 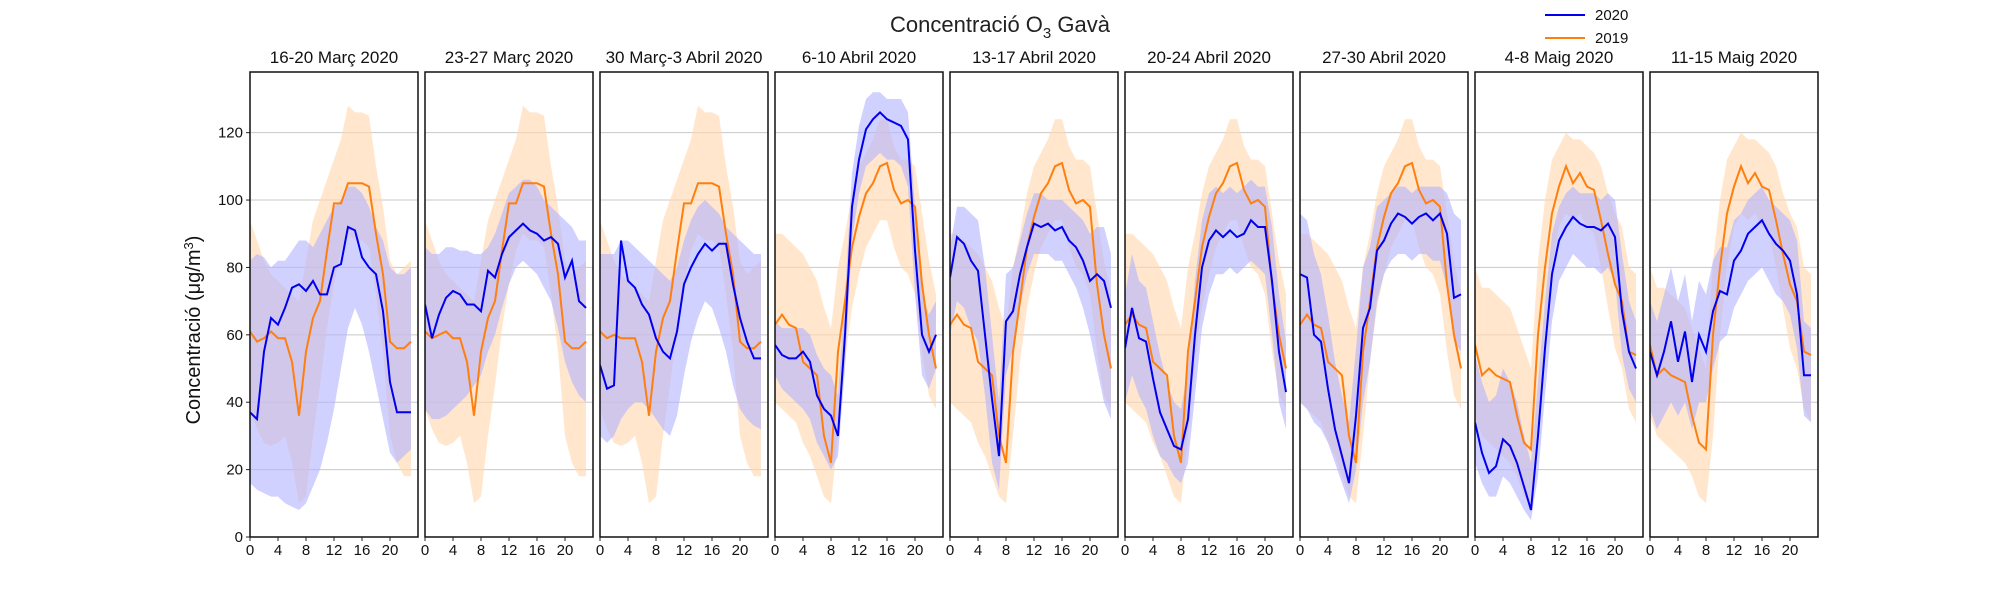 What do you see at coordinates (509, 57) in the screenshot?
I see `panel-title: 23-27 Març 2020` at bounding box center [509, 57].